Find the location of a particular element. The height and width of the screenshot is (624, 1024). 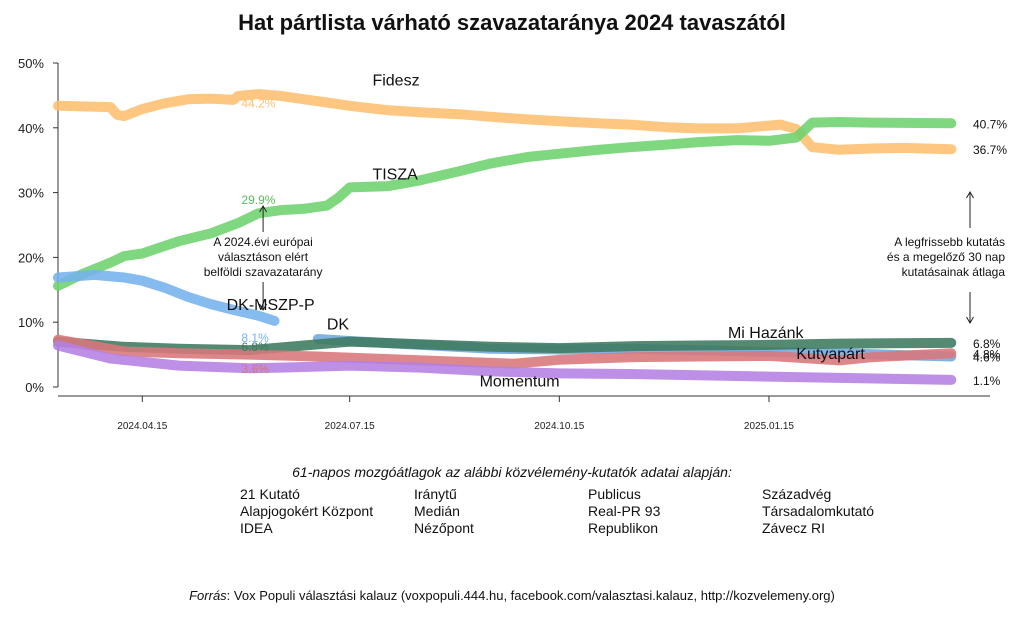

pollster-item: Alapjogokért Központ is located at coordinates (307, 511).